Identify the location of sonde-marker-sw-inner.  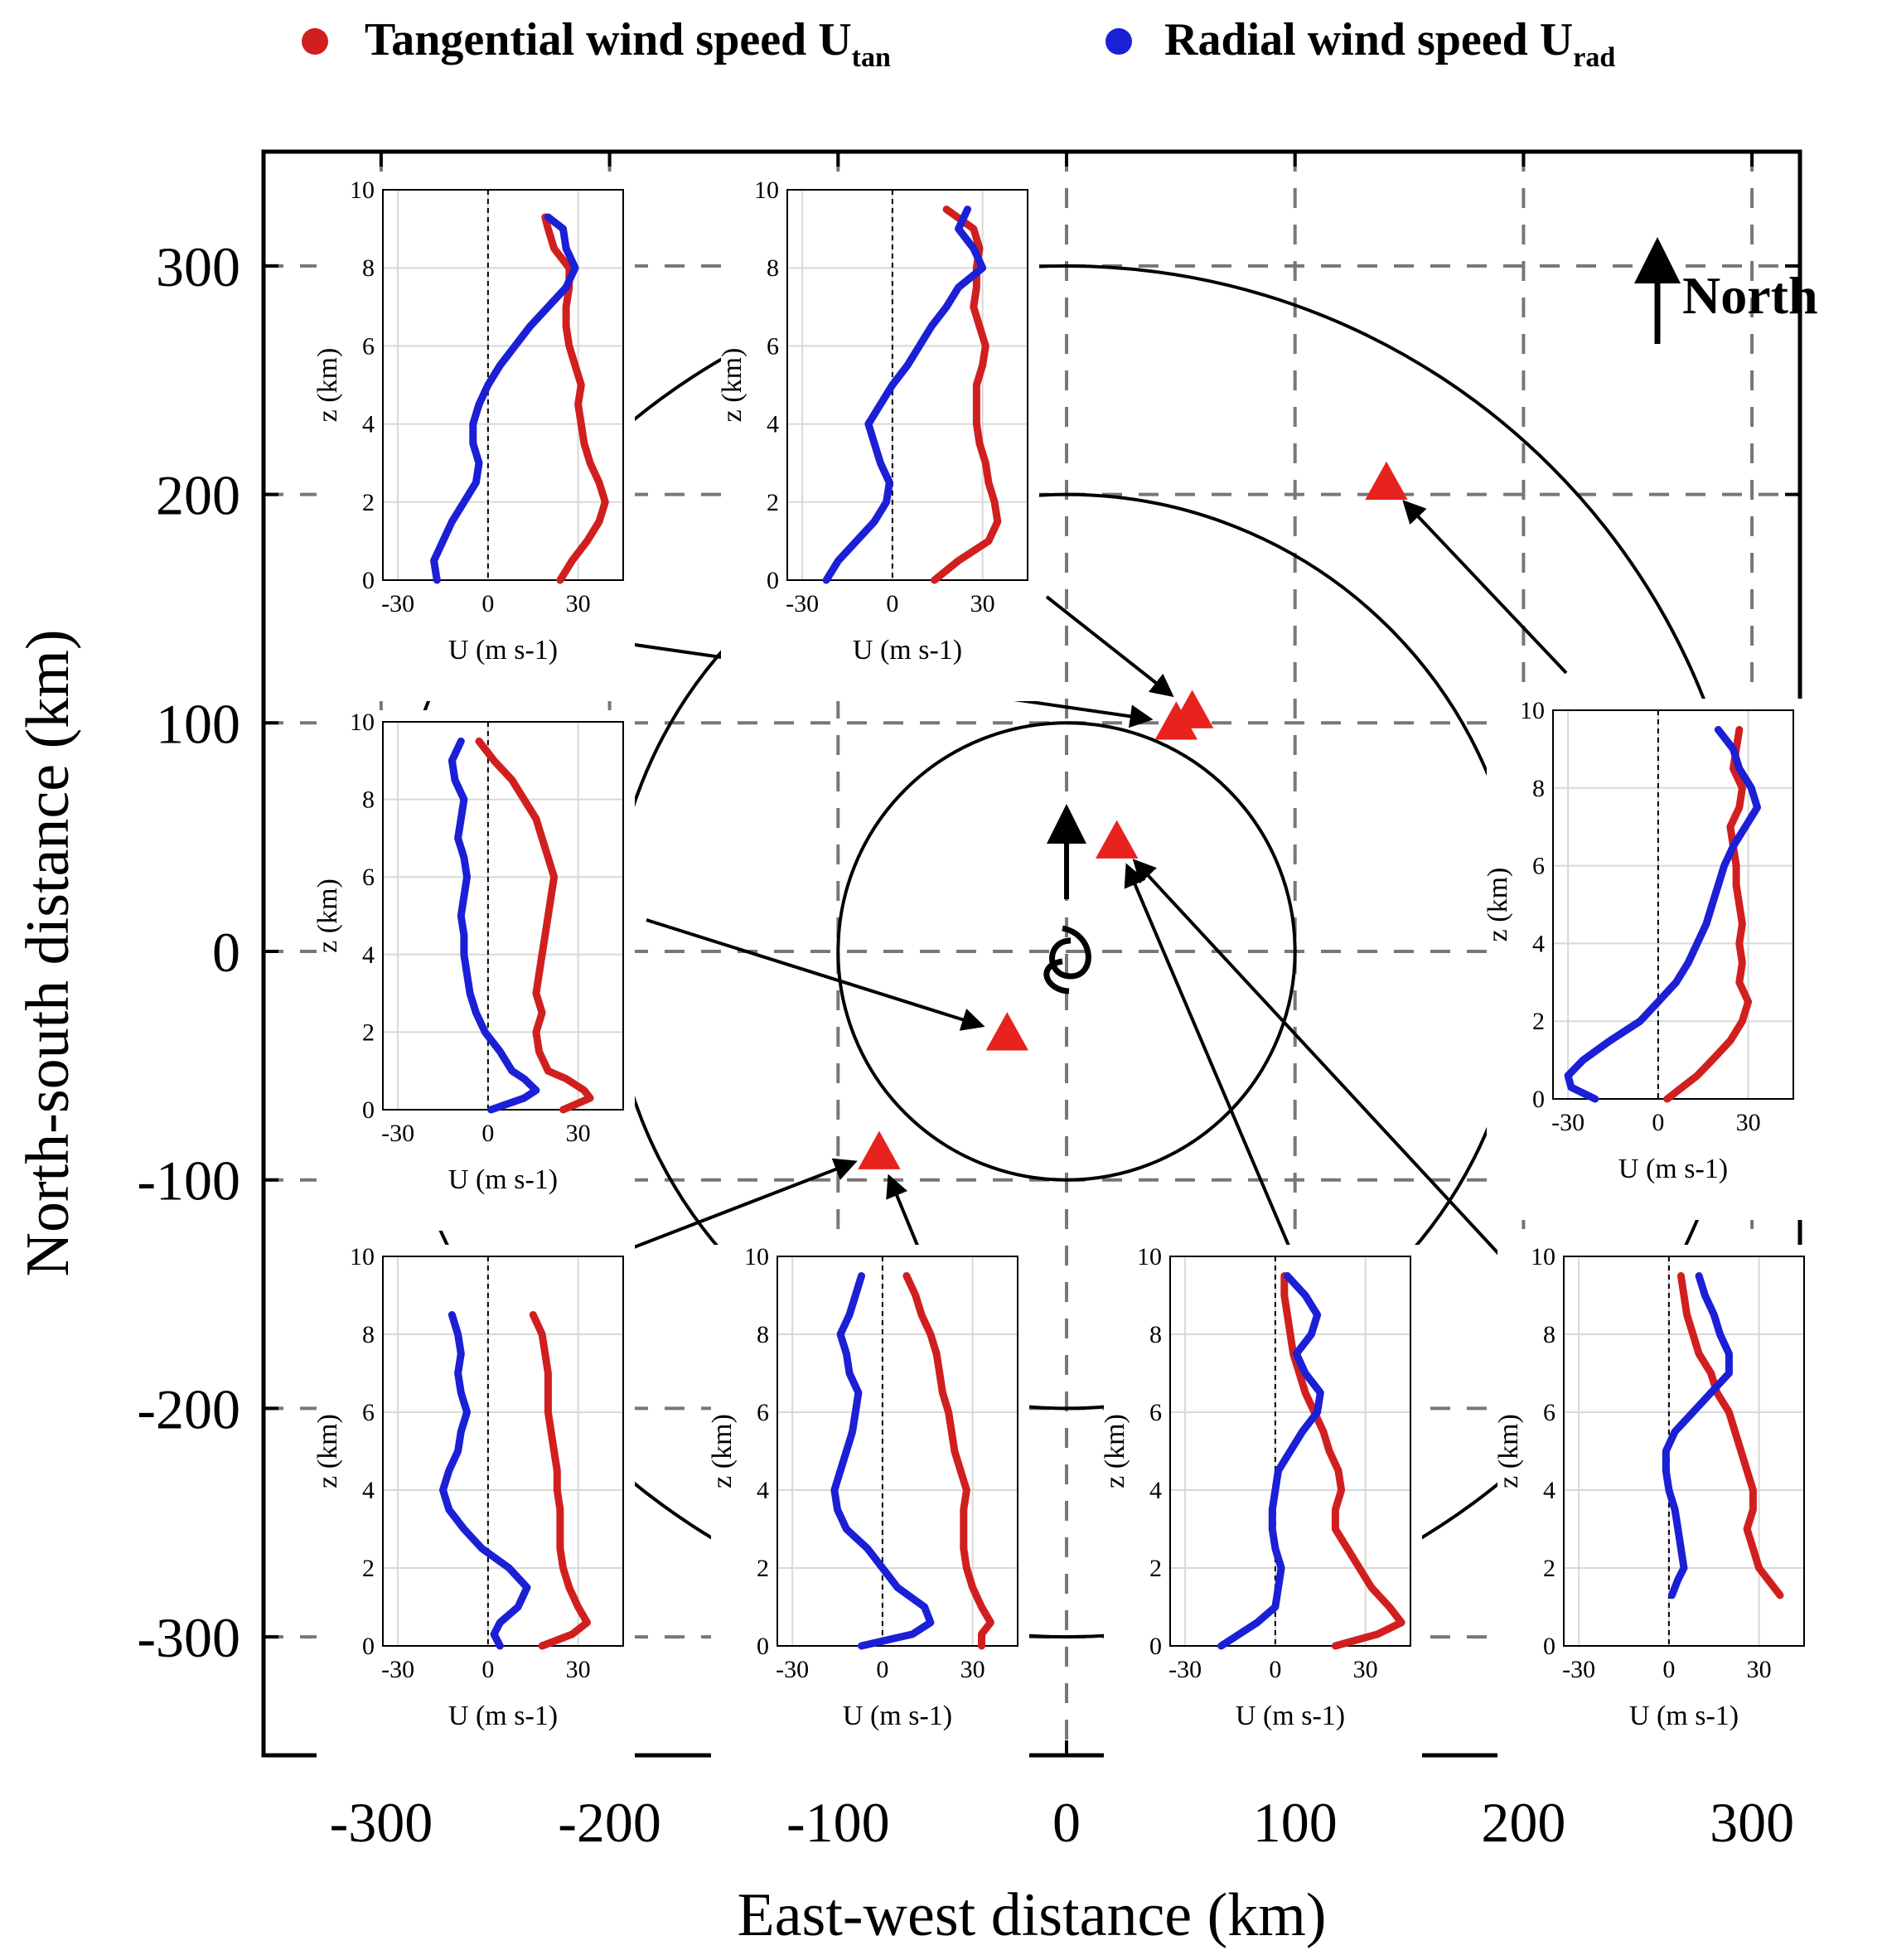
(1007, 1031).